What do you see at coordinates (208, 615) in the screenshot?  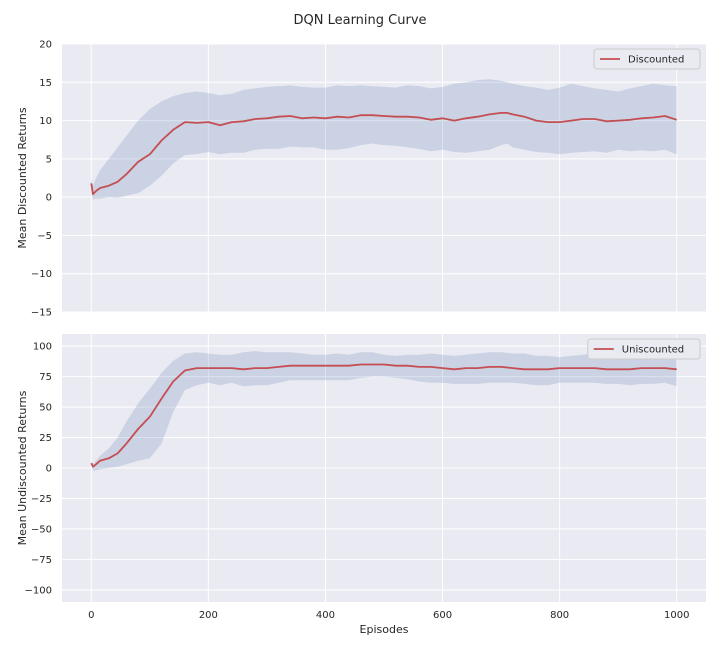 I see `x-tick-label: 200` at bounding box center [208, 615].